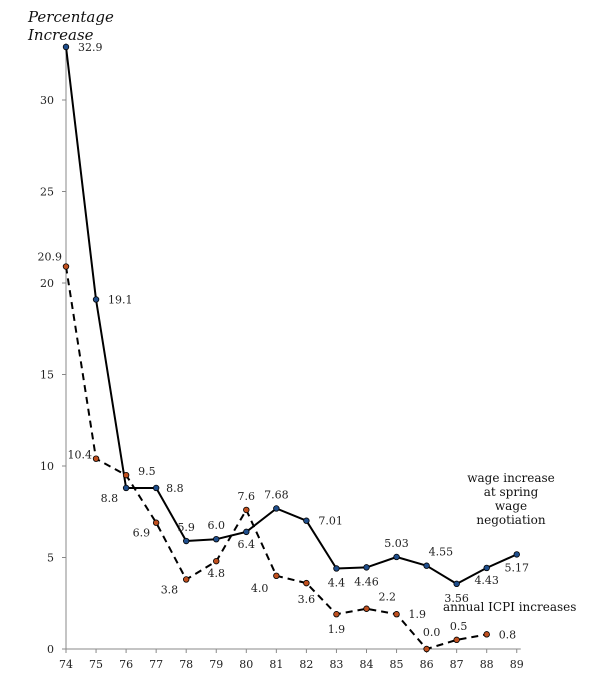 The height and width of the screenshot is (682, 604). I want to click on icpi-data-label: 4.0, so click(260, 588).